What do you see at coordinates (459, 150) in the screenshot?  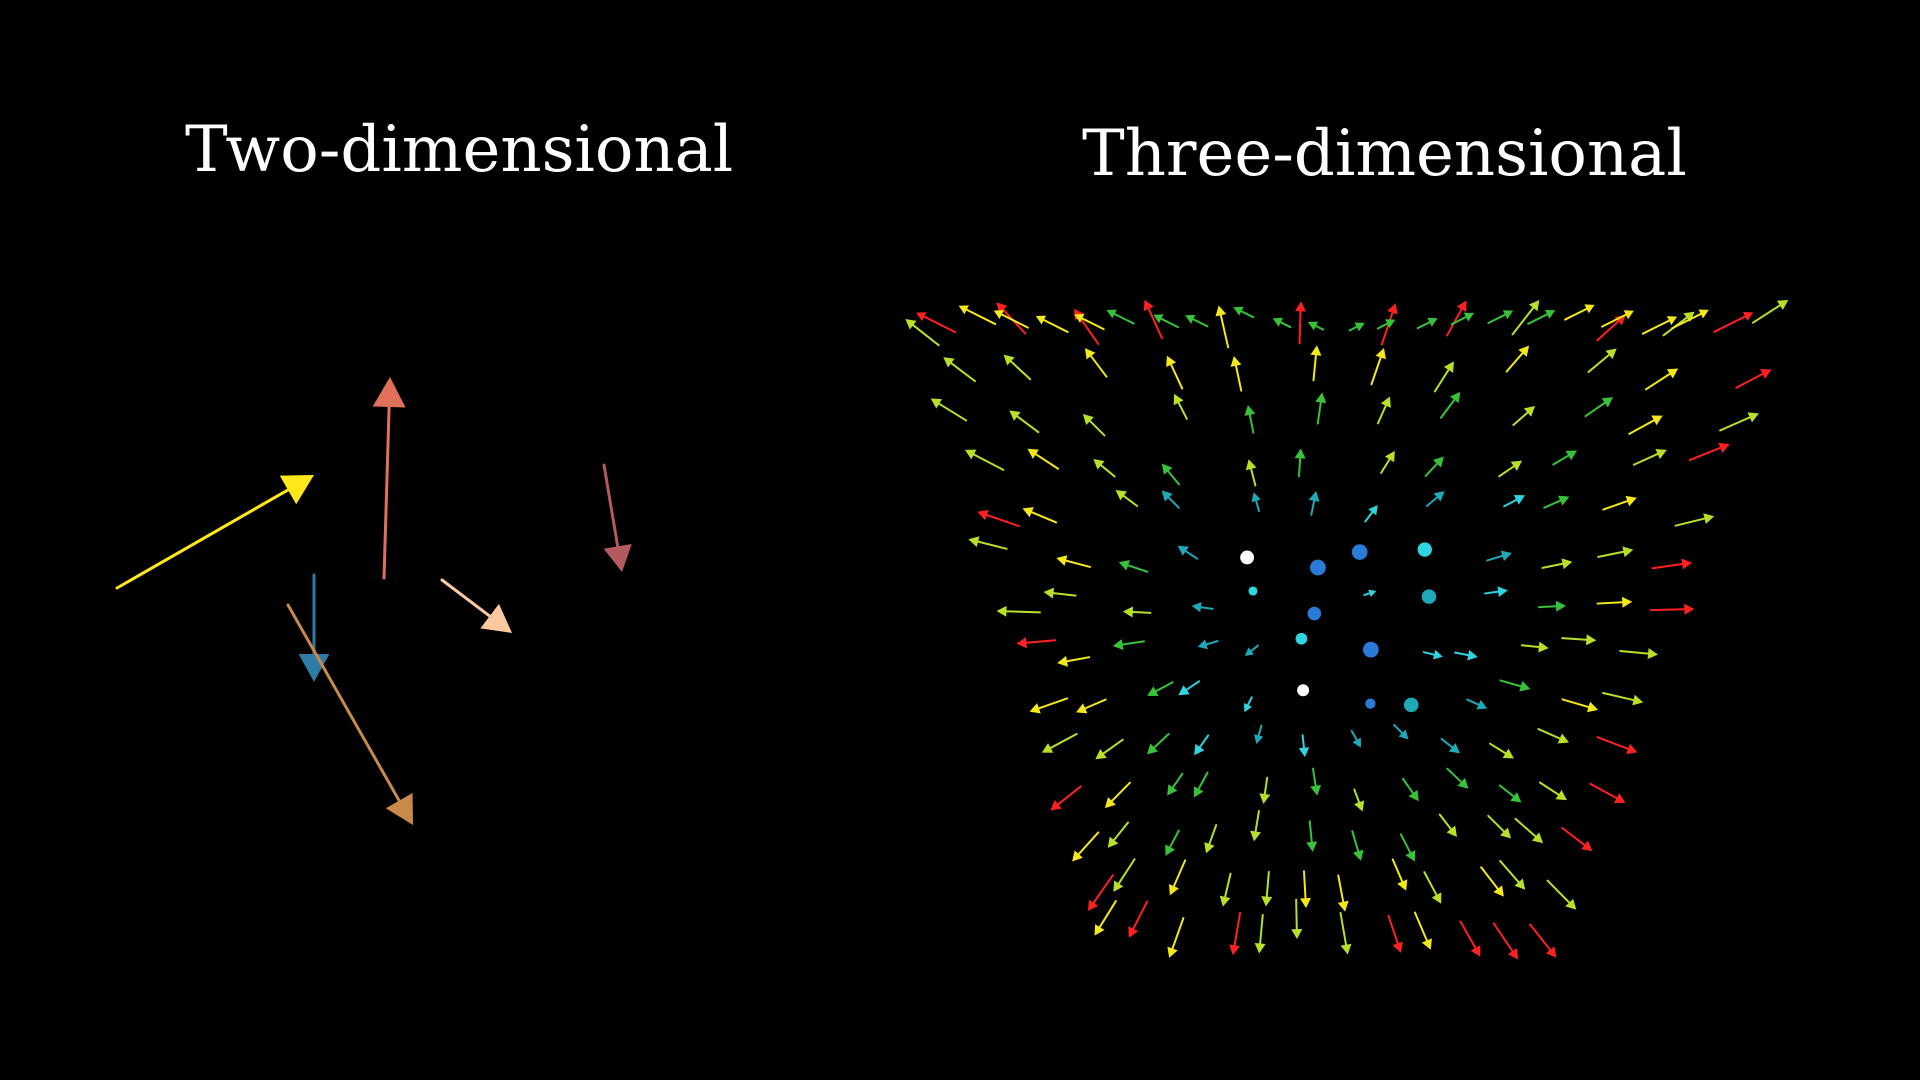 I see `two-dimensional-title: Two-dimensional` at bounding box center [459, 150].